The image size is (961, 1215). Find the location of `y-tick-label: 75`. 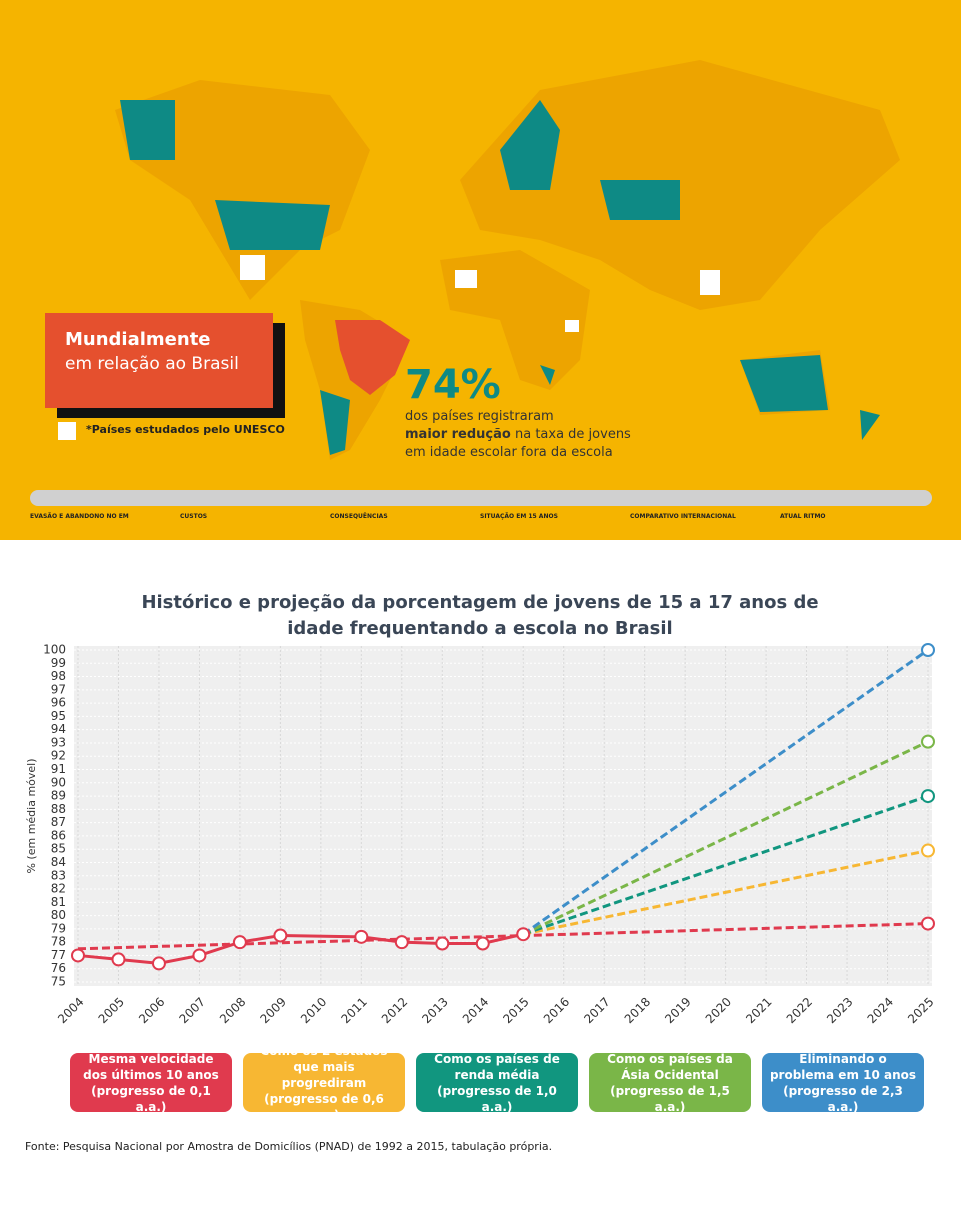

y-tick-label: 75 is located at coordinates (58, 982).